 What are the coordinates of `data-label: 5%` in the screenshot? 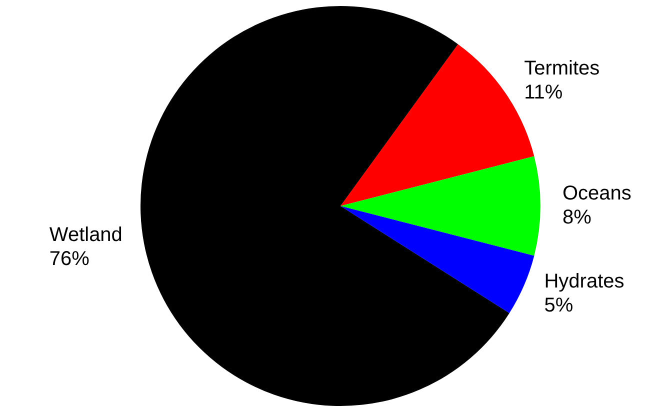 It's located at (559, 305).